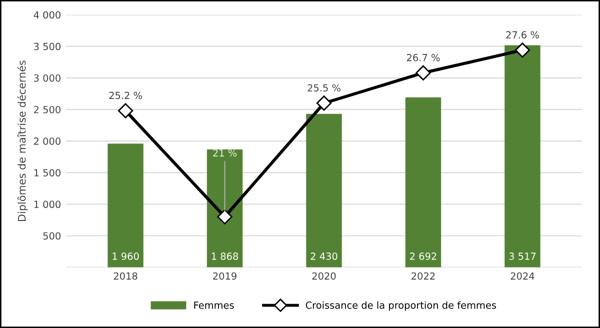  What do you see at coordinates (126, 276) in the screenshot?
I see `x-tick-label: 2018` at bounding box center [126, 276].